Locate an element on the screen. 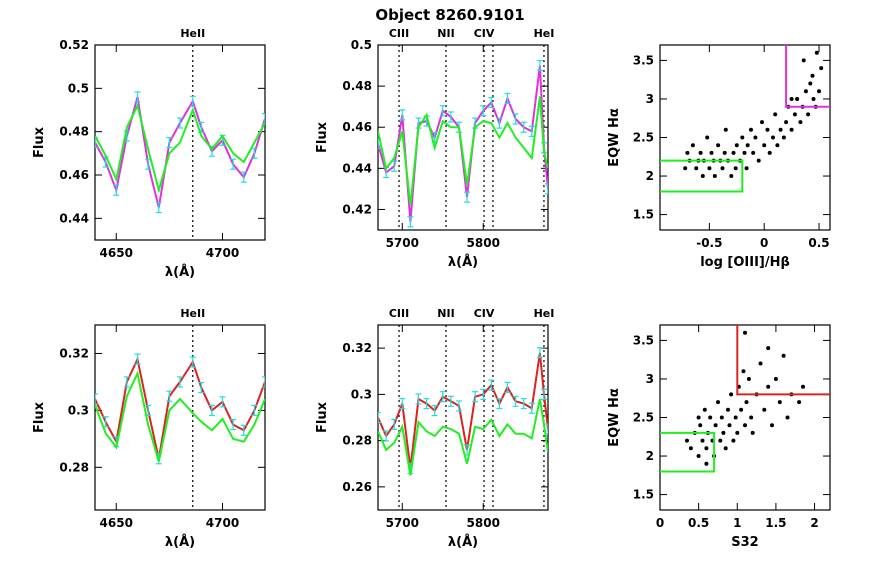  y-tick-label: 1.5 is located at coordinates (643, 215).